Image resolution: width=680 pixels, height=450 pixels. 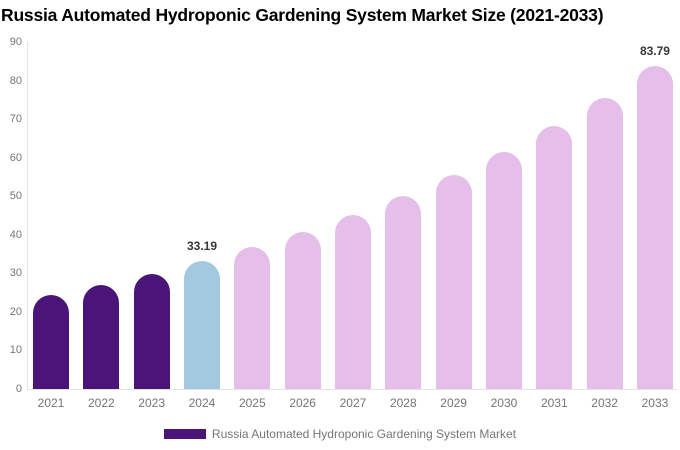 What do you see at coordinates (353, 403) in the screenshot?
I see `x-tick-label-2027: 2027` at bounding box center [353, 403].